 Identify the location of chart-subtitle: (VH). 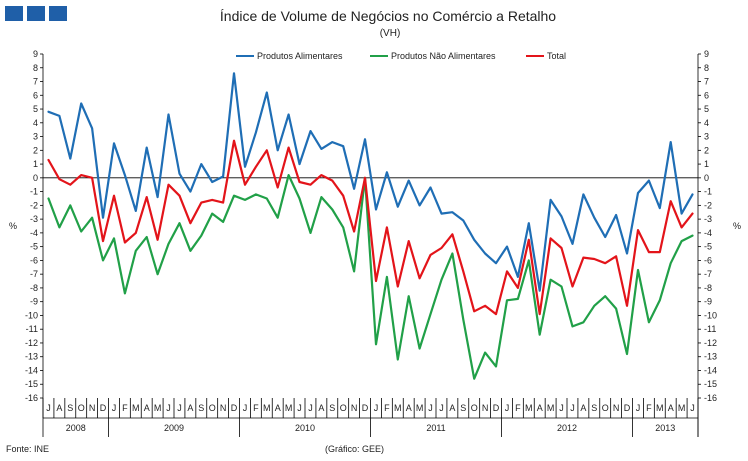
(390, 33).